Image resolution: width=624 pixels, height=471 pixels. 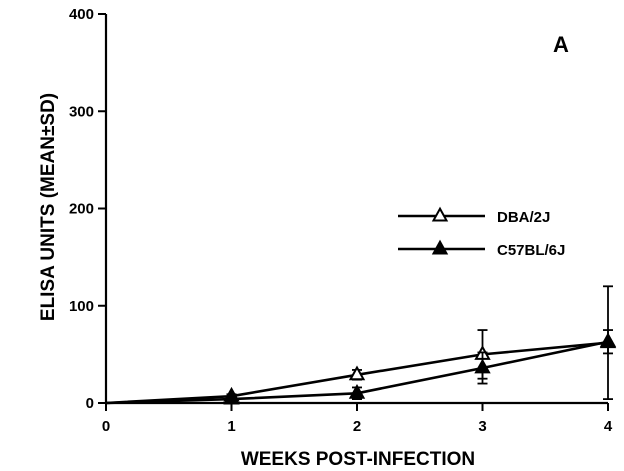 I want to click on x-tick-label: 4, so click(x=608, y=426).